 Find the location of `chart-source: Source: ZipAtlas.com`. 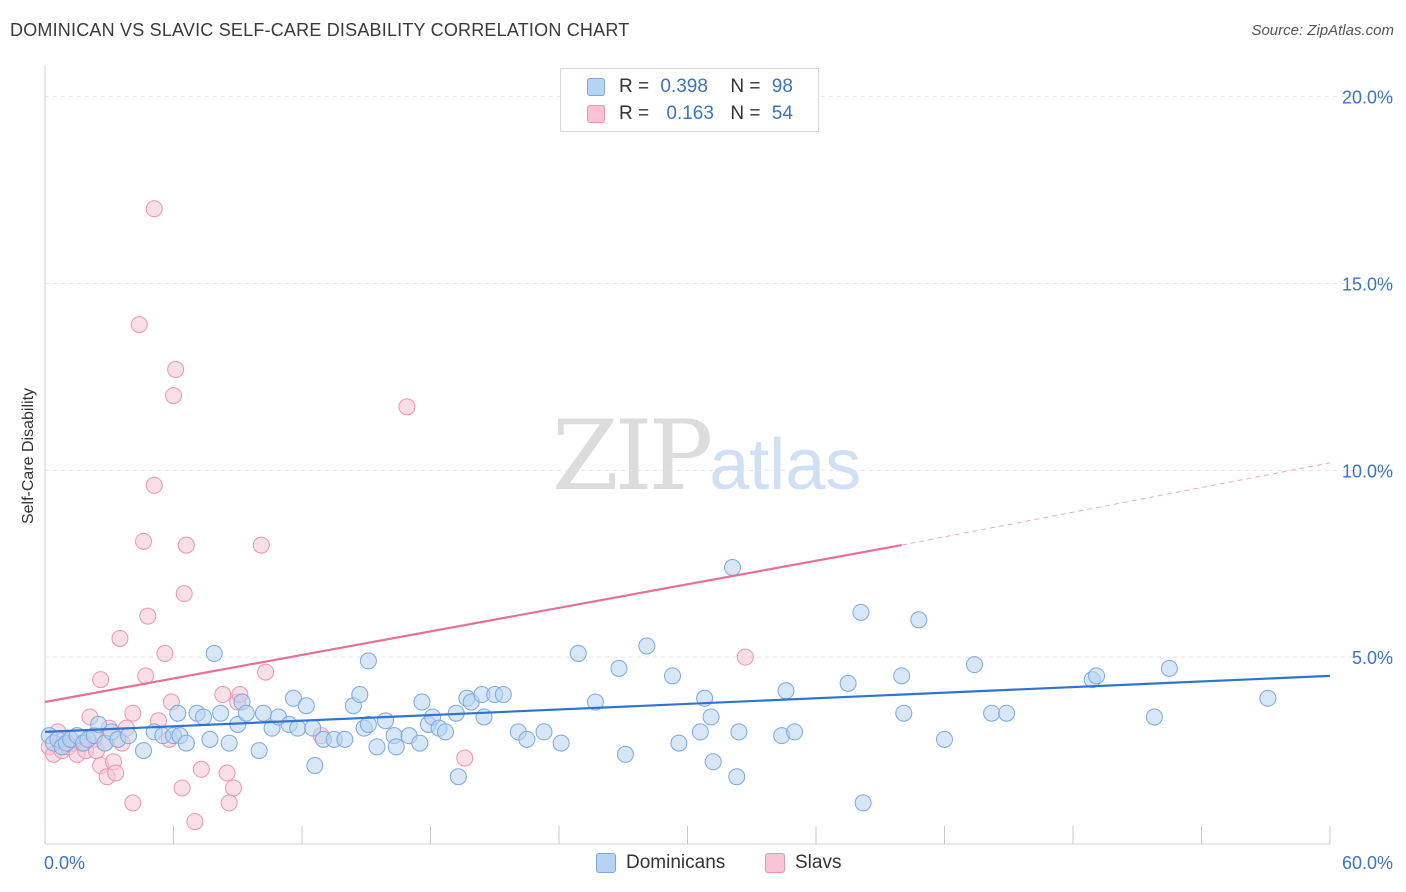

chart-source: Source: ZipAtlas.com is located at coordinates (1322, 30).